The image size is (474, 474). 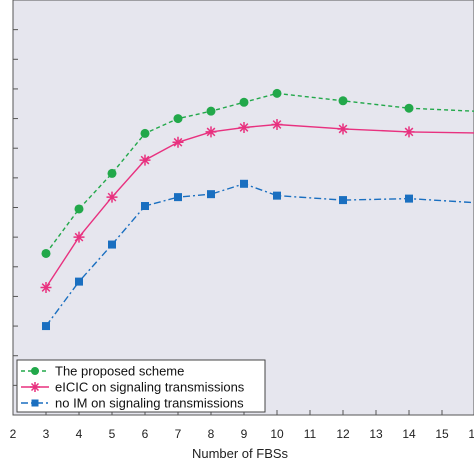 What do you see at coordinates (310, 434) in the screenshot?
I see `x-tick-label: 11` at bounding box center [310, 434].